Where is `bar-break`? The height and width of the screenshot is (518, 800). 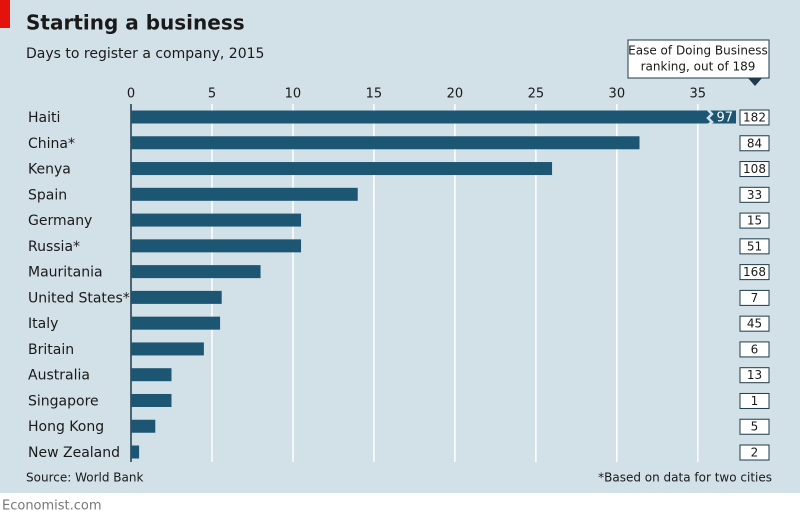 bar-break is located at coordinates (710, 117).